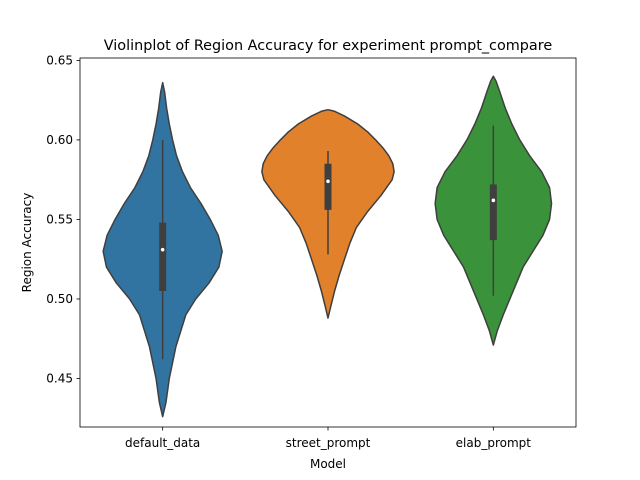  I want to click on iqr-box-street_prompt, so click(328, 186).